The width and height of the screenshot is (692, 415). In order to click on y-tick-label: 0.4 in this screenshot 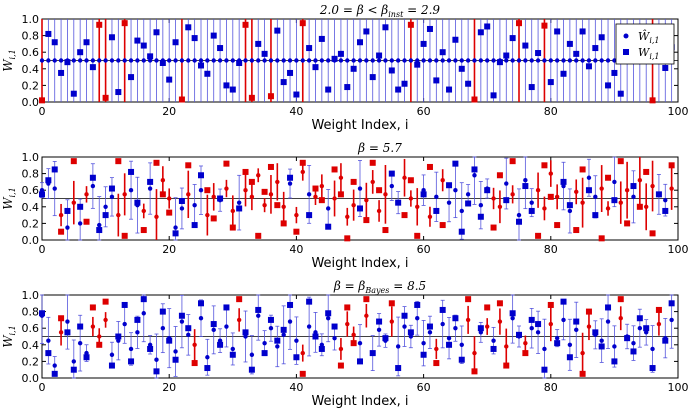, I will do `click(31, 207)`.